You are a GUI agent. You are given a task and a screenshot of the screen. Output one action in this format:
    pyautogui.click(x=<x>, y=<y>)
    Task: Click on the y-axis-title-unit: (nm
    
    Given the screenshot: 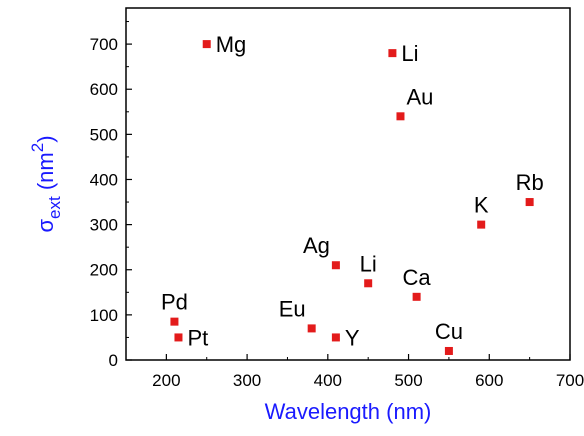 What is the action you would take?
    pyautogui.click(x=45, y=174)
    